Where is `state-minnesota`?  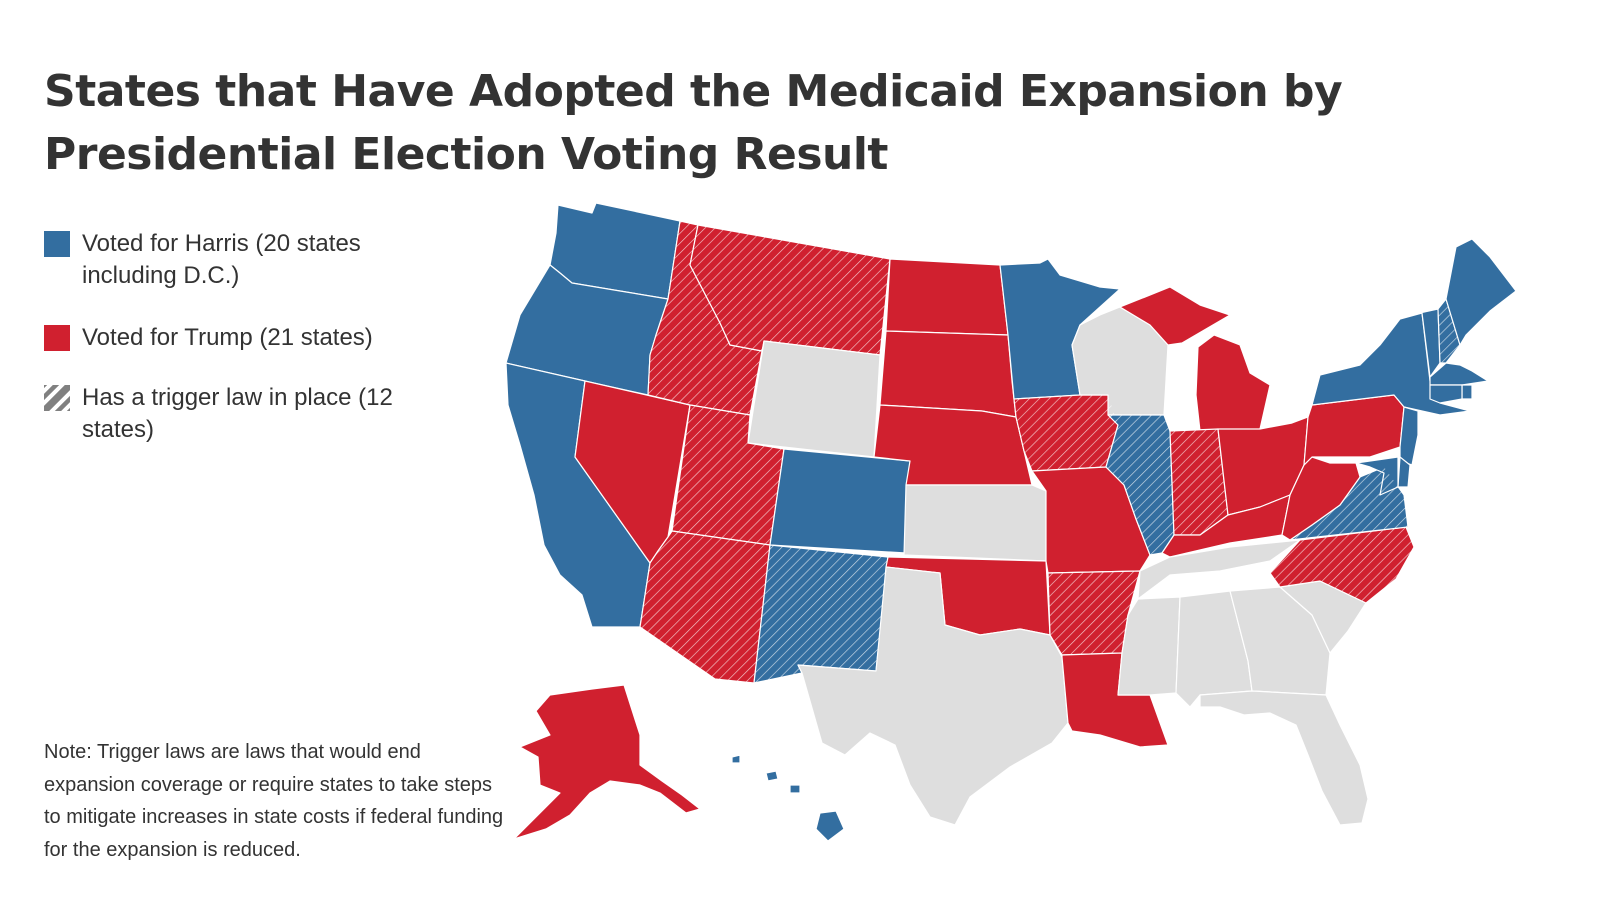 state-minnesota is located at coordinates (1060, 329).